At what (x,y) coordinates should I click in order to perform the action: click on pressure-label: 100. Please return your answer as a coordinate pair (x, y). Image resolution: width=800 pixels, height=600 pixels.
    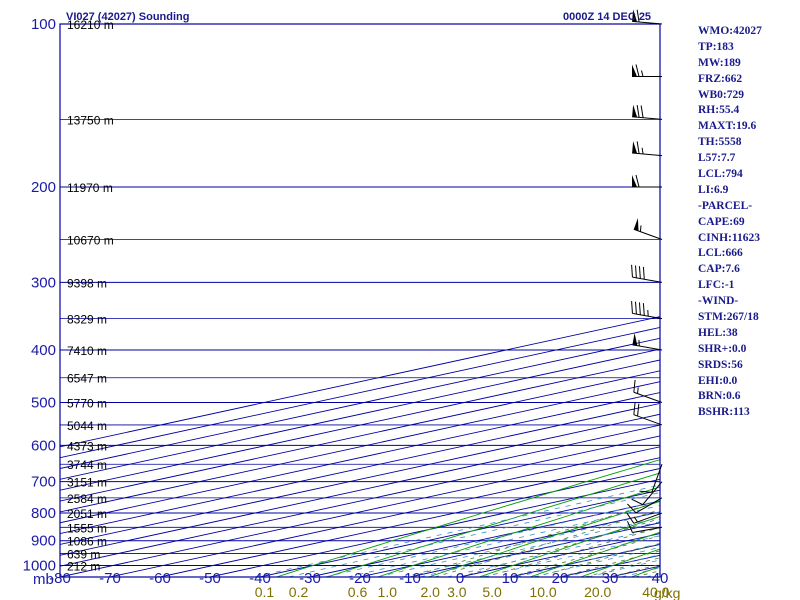
    Looking at the image, I should click on (43, 24).